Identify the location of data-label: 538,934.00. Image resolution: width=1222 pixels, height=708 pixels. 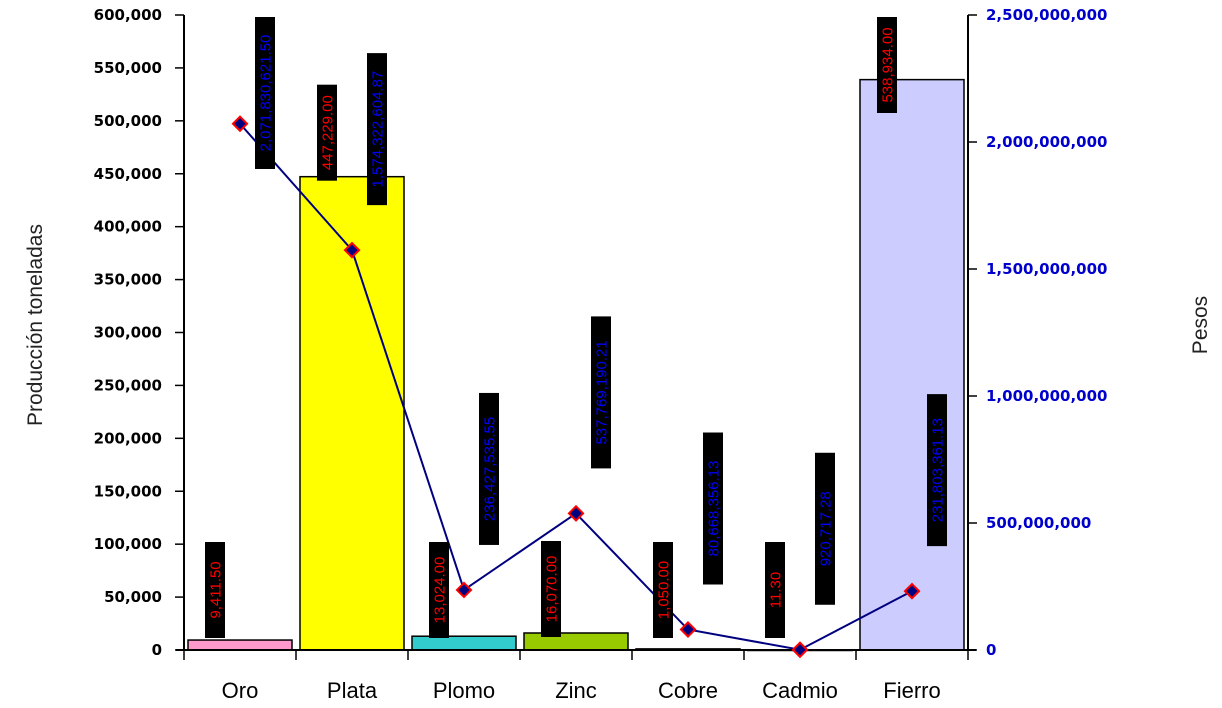
(887, 65).